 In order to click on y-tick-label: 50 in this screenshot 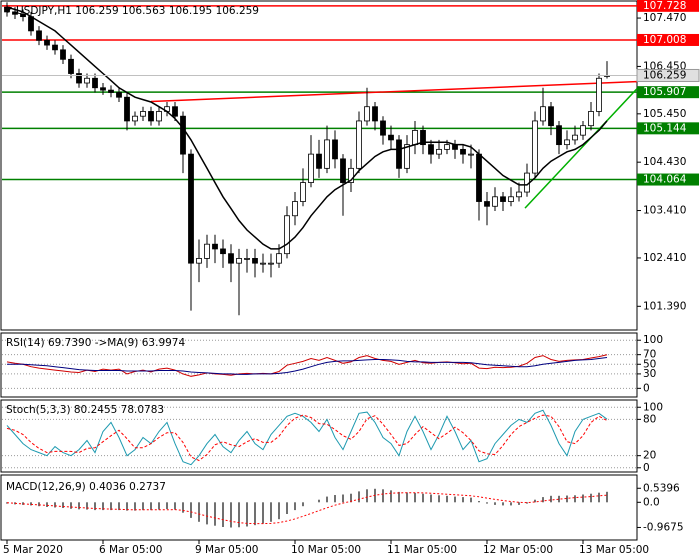, I will do `click(649, 364)`.